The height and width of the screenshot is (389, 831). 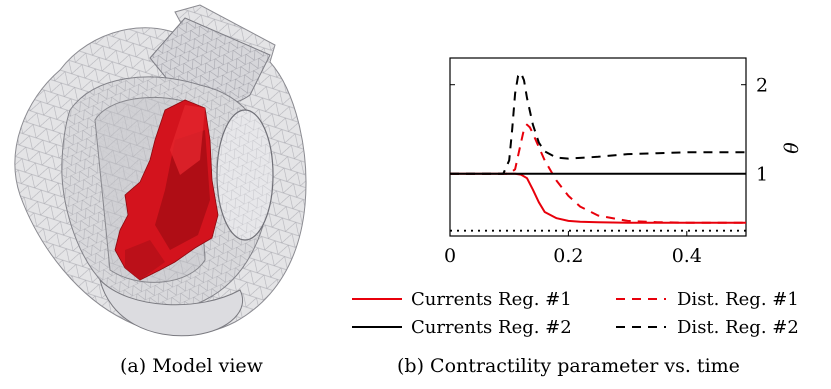 I want to click on x-tick-label: 0.2, so click(x=568, y=256).